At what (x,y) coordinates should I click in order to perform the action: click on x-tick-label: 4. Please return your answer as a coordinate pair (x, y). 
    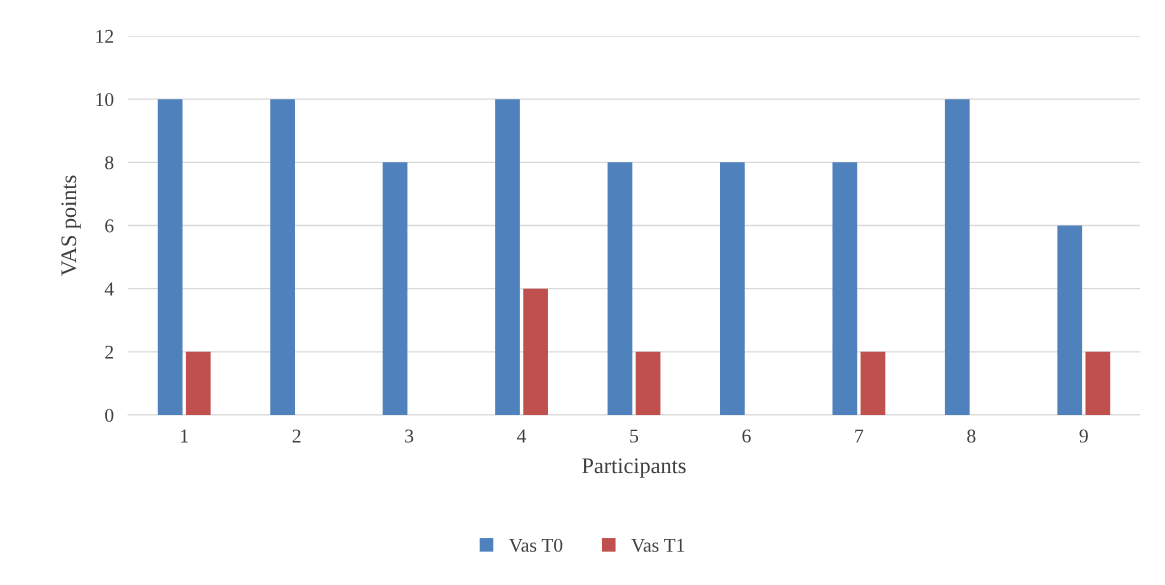
    Looking at the image, I should click on (522, 436).